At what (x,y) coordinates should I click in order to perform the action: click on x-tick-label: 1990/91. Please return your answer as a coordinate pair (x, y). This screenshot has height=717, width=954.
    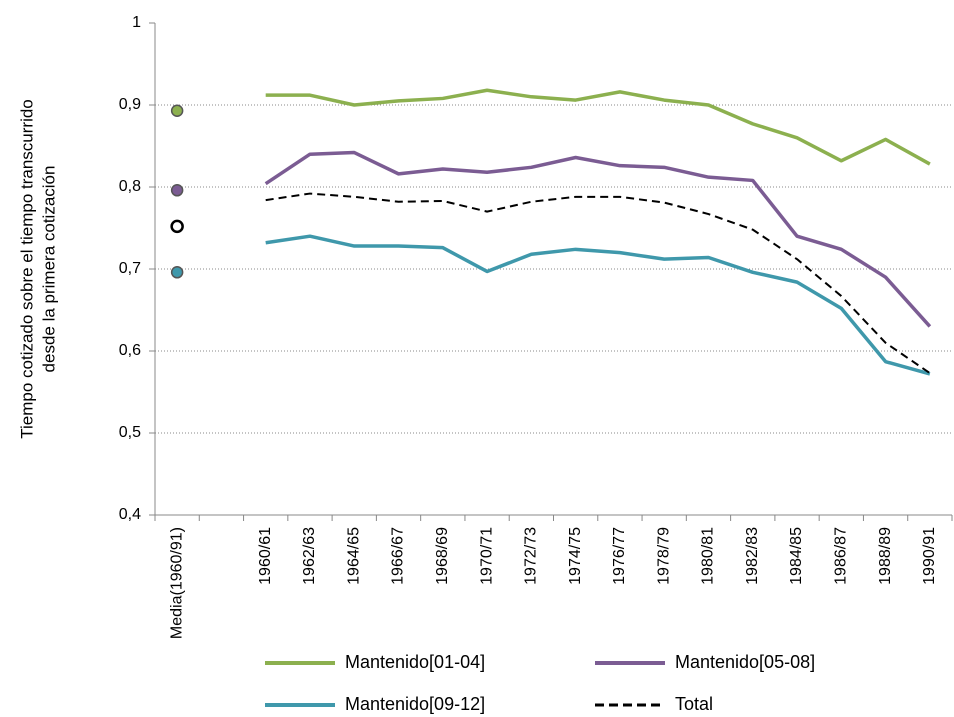
    Looking at the image, I should click on (929, 556).